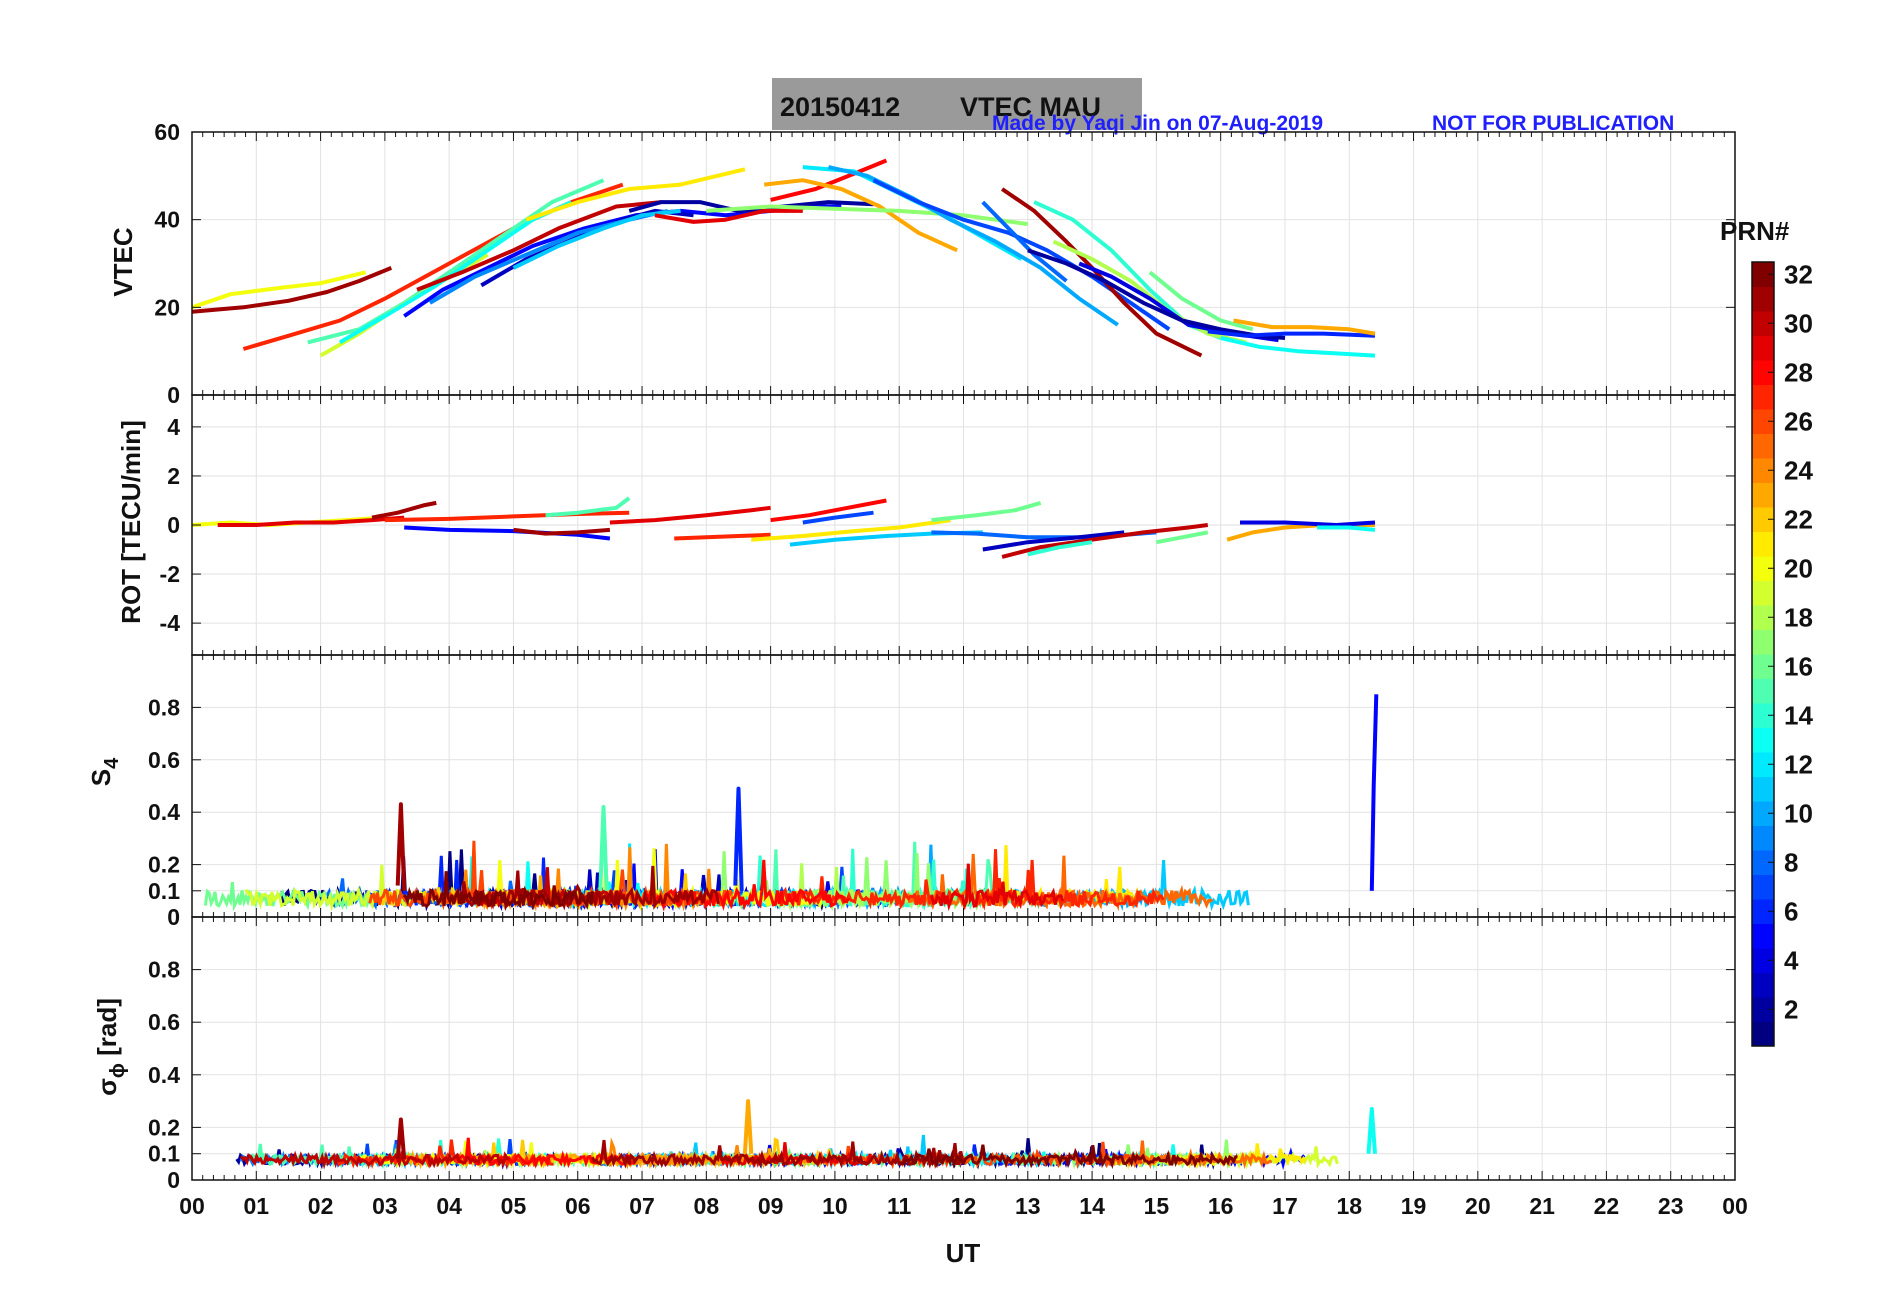 This screenshot has width=1902, height=1292. What do you see at coordinates (1763, 654) in the screenshot?
I see `colorbar-border` at bounding box center [1763, 654].